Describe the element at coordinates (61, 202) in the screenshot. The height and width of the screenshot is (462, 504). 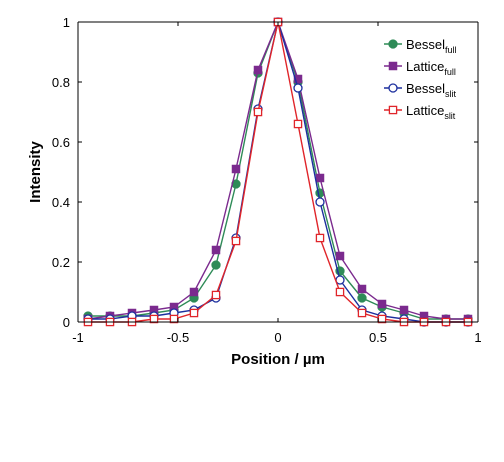
I see `y-tick-label: 0.4` at that location.